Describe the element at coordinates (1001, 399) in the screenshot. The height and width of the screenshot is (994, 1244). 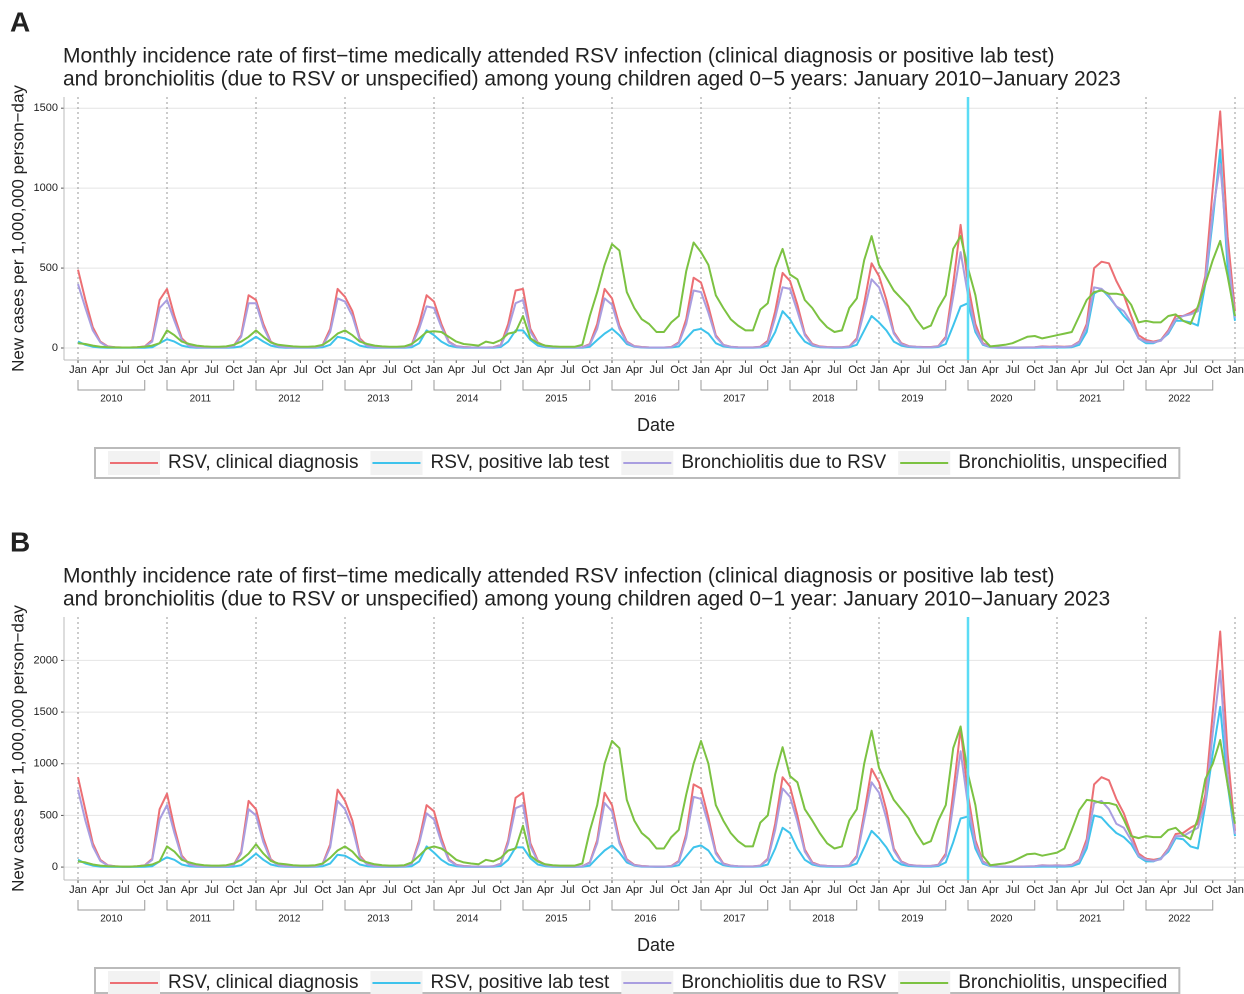
I see `year-label: 2020` at that location.